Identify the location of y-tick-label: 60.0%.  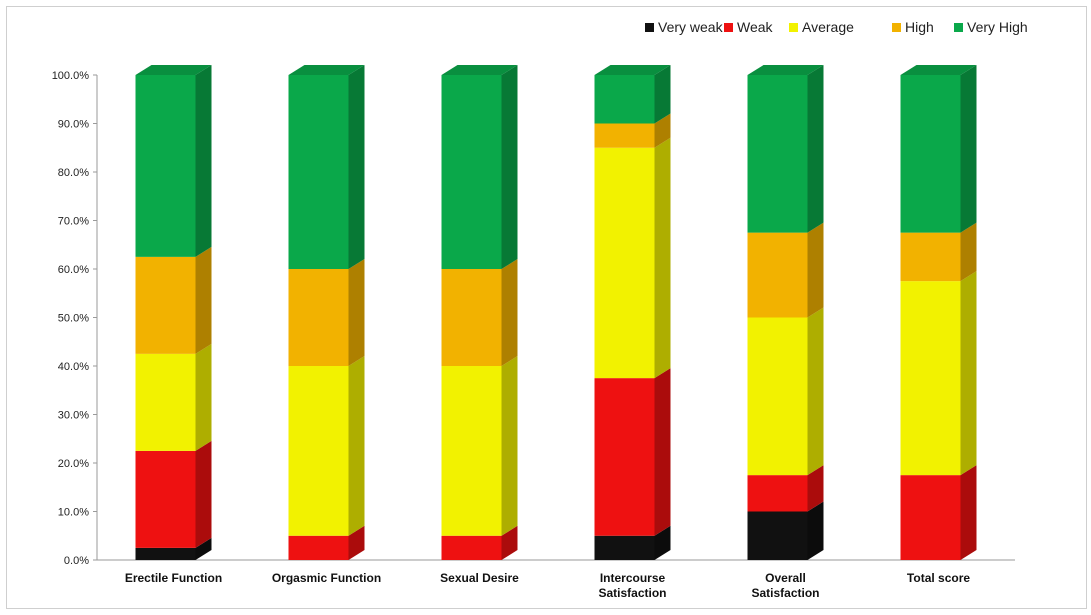
(73, 270).